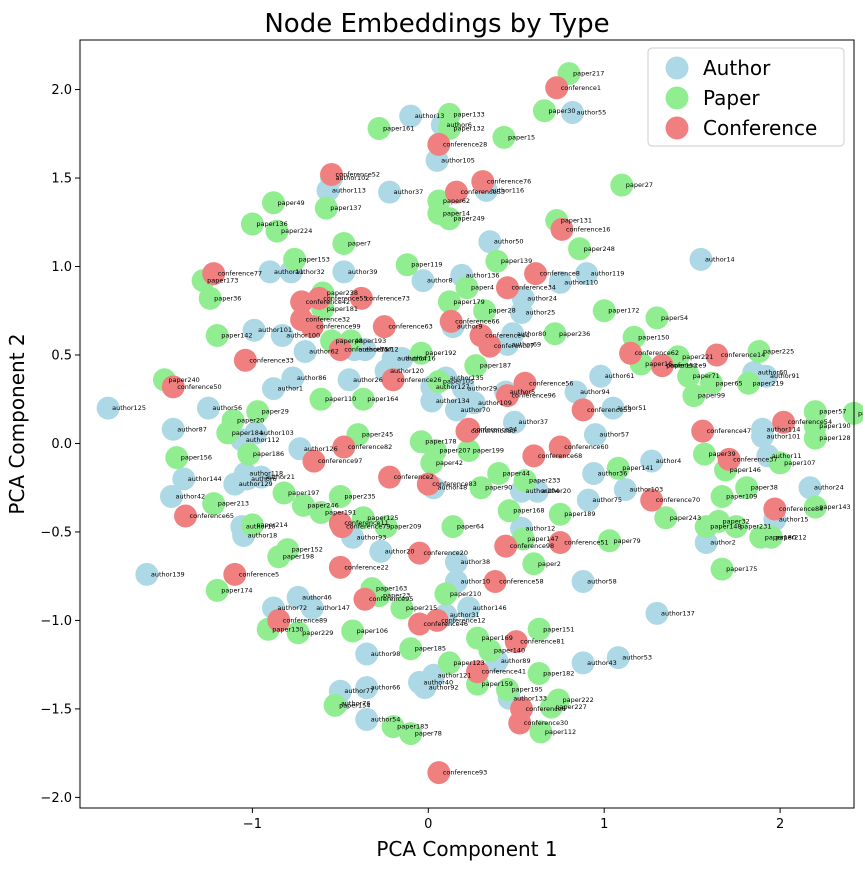 This screenshot has height=869, width=863. I want to click on point-label-1-10: paper14, so click(456, 213).